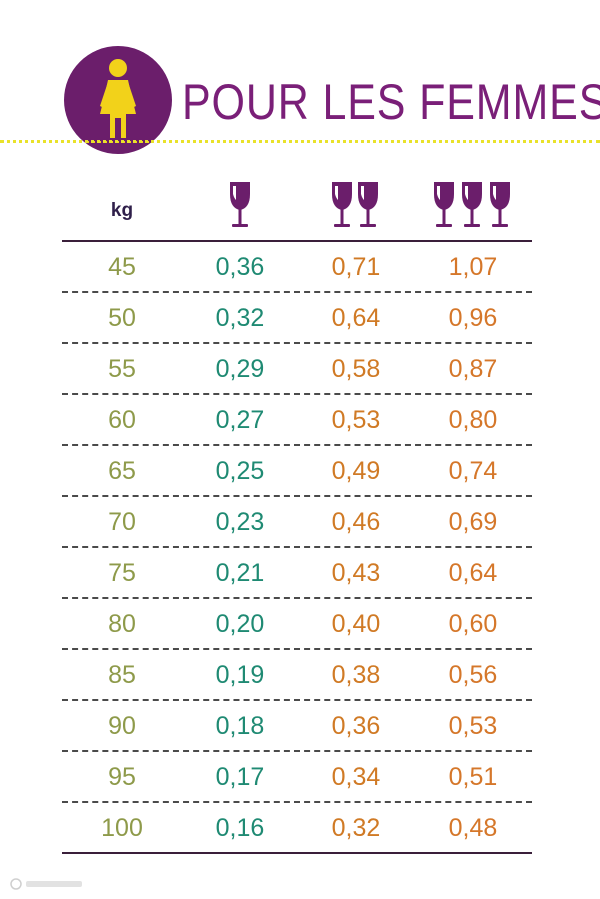  I want to click on column-header-two-glasses, so click(356, 205).